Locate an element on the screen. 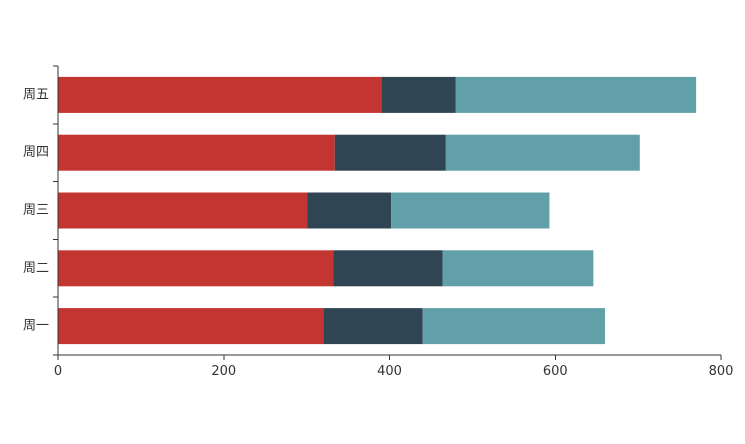 Image resolution: width=745 pixels, height=444 pixels. x-tick-label: 600 is located at coordinates (555, 371).